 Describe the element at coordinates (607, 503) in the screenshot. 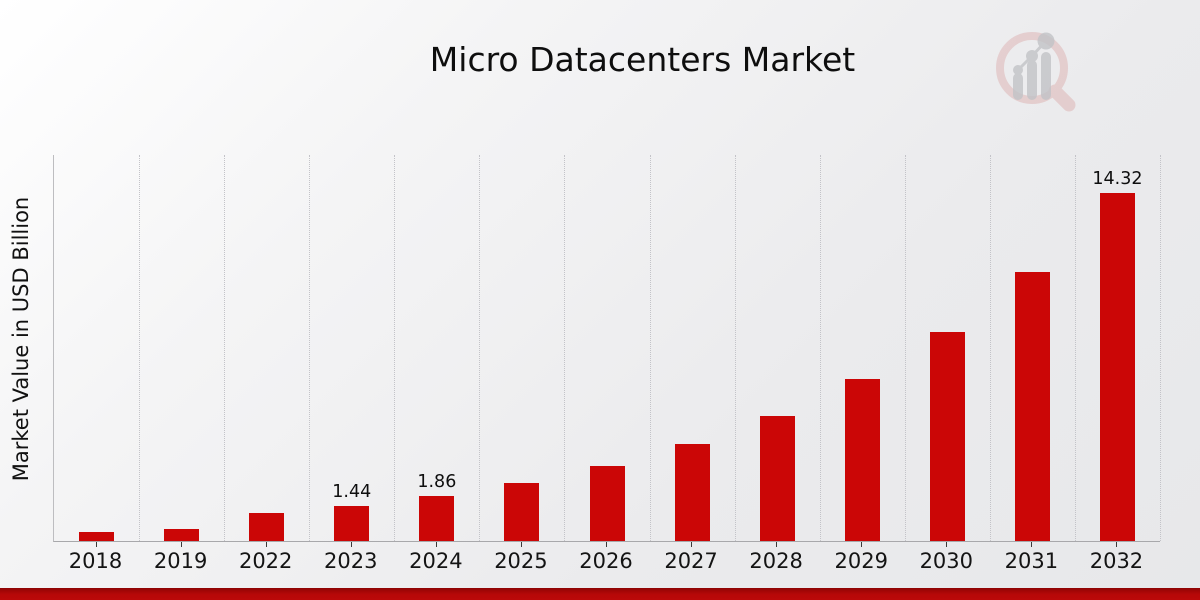

I see `bar-2026` at that location.